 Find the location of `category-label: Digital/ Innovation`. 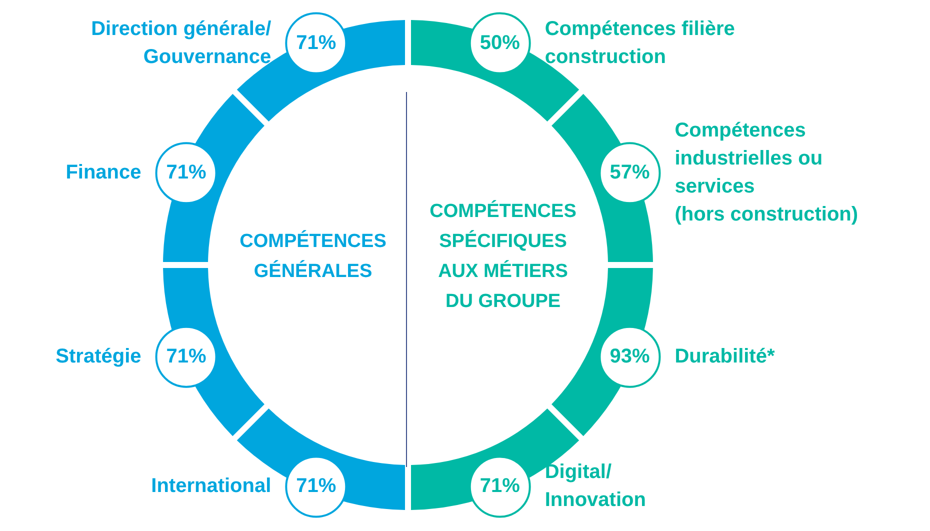

category-label: Digital/ Innovation is located at coordinates (595, 486).